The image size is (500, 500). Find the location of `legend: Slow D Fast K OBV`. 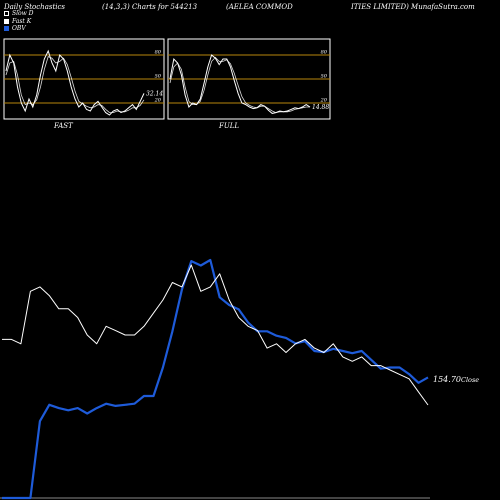

legend: Slow D Fast K OBV is located at coordinates (19, 21).